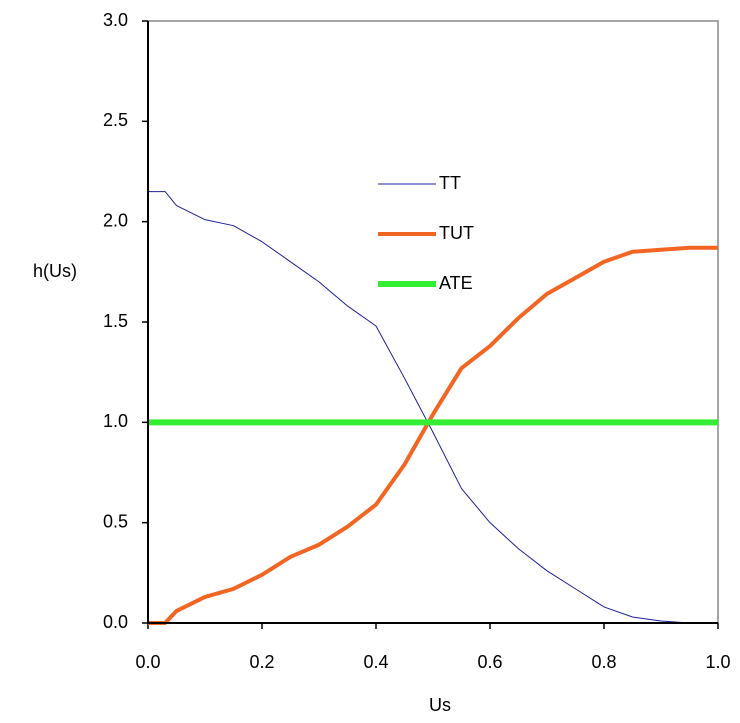 This screenshot has width=740, height=723. Describe the element at coordinates (440, 705) in the screenshot. I see `x-axis-label: Us` at that location.